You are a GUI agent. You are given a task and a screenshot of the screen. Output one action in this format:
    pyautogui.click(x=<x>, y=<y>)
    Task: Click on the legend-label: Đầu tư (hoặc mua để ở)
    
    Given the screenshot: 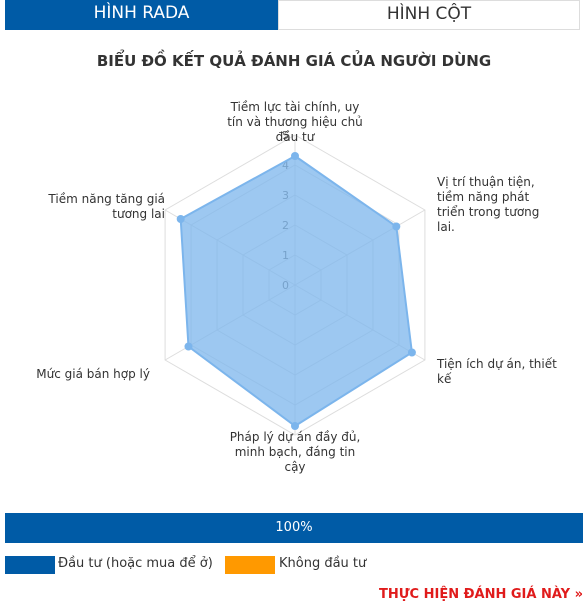 What is the action you would take?
    pyautogui.click(x=135, y=563)
    